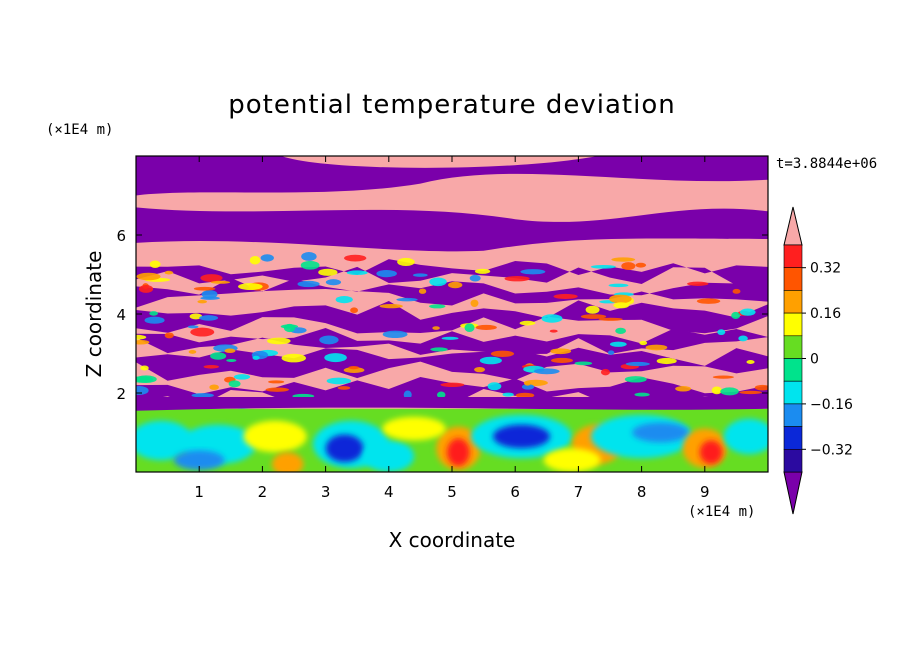 This screenshot has width=904, height=654. I want to click on colorbar-min-extension, so click(793, 493).